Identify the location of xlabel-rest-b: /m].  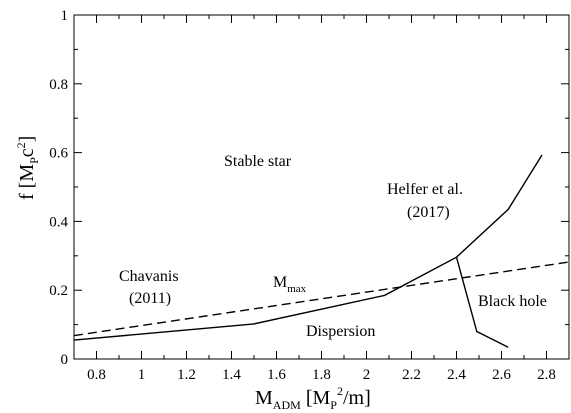
(357, 398).